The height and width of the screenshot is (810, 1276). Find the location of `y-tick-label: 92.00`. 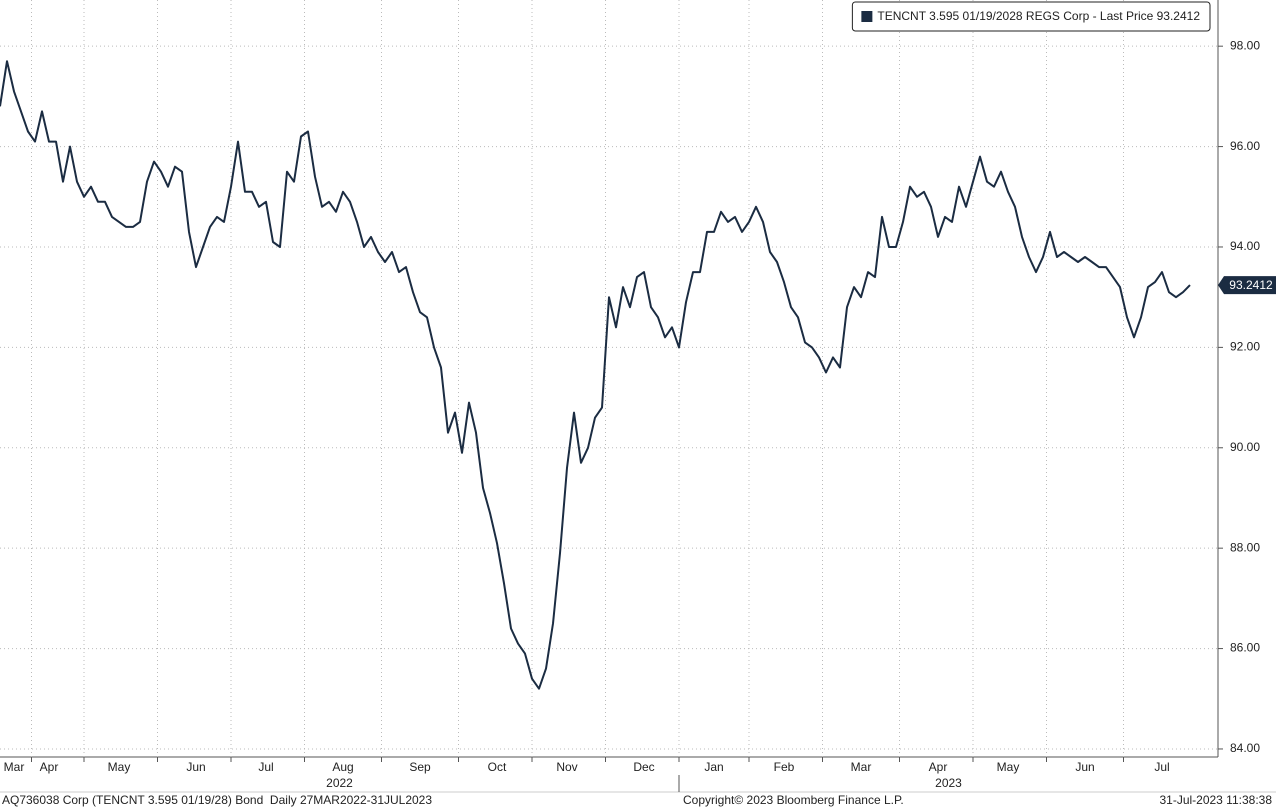

y-tick-label: 92.00 is located at coordinates (1245, 347).